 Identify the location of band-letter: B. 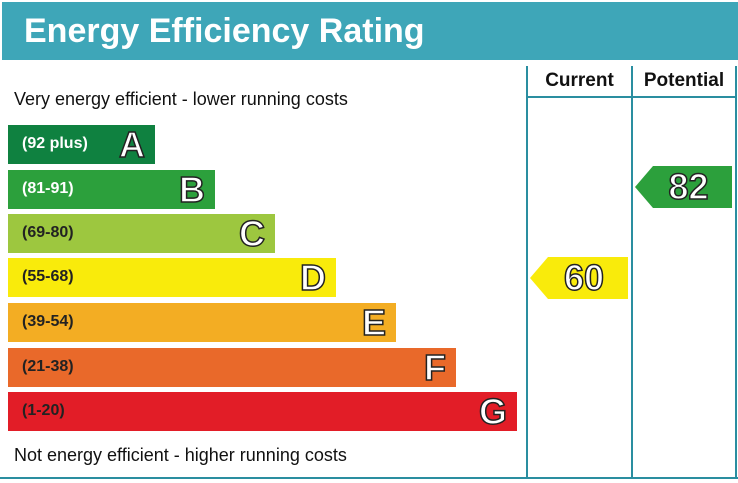
(192, 189).